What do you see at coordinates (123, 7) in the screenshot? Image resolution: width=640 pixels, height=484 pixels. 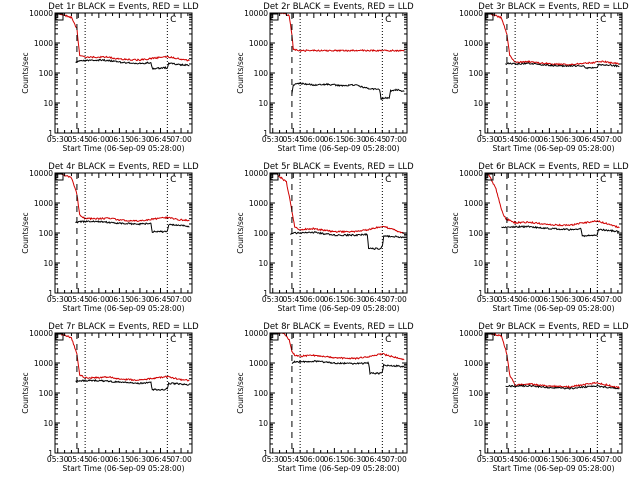 I see `panel-title: Det 1r BLACK = Events, RED = LLD` at bounding box center [123, 7].